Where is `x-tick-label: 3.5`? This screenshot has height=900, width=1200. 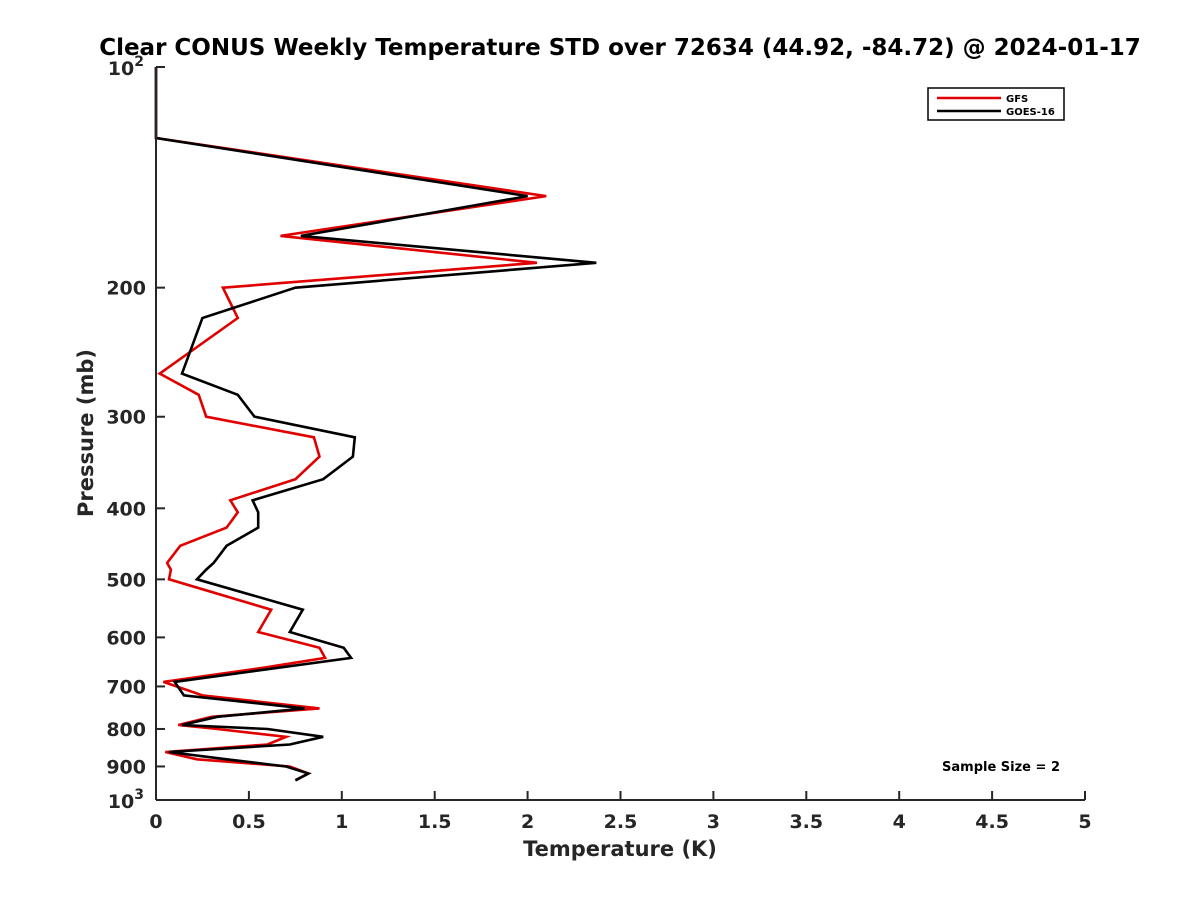 x-tick-label: 3.5 is located at coordinates (806, 822).